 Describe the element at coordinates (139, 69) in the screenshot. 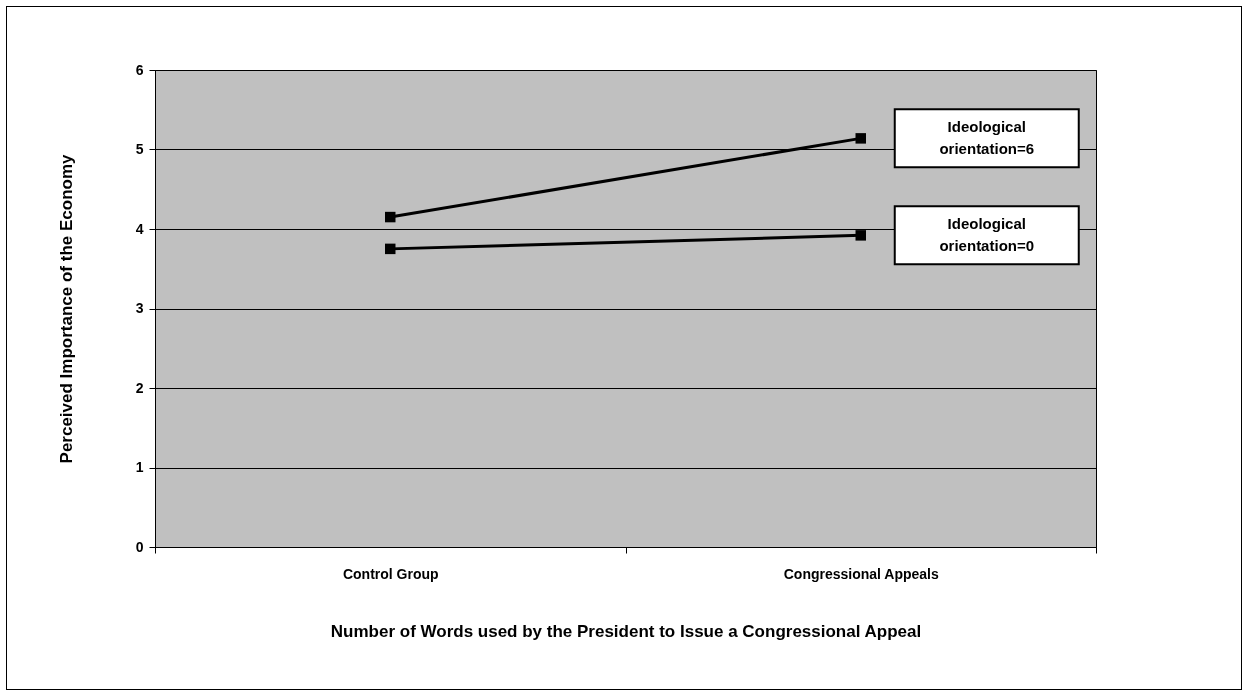

I see `y-tick-label: 6` at that location.